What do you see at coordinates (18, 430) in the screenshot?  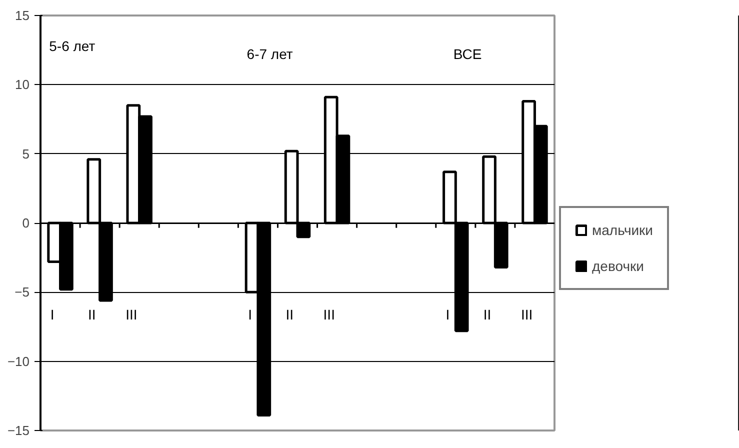 I see `y-tick-label: −15` at bounding box center [18, 430].